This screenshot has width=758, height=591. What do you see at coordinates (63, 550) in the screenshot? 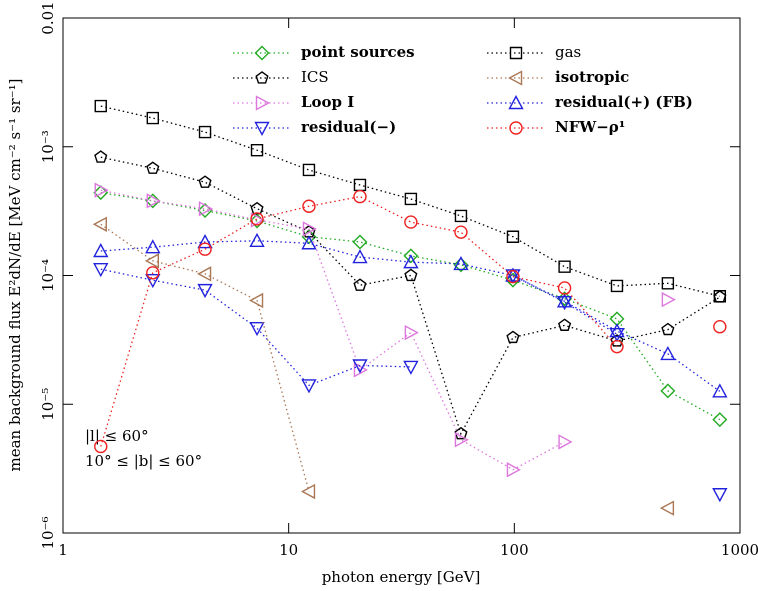
I see `x-tick-label: 1` at bounding box center [63, 550].